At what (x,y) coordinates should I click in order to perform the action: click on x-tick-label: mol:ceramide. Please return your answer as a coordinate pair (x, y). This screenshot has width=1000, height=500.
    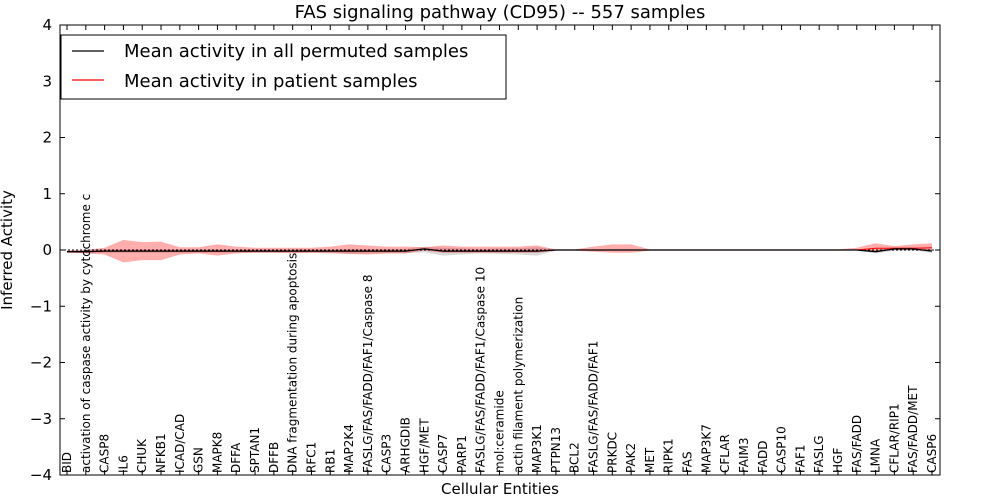
    Looking at the image, I should click on (500, 431).